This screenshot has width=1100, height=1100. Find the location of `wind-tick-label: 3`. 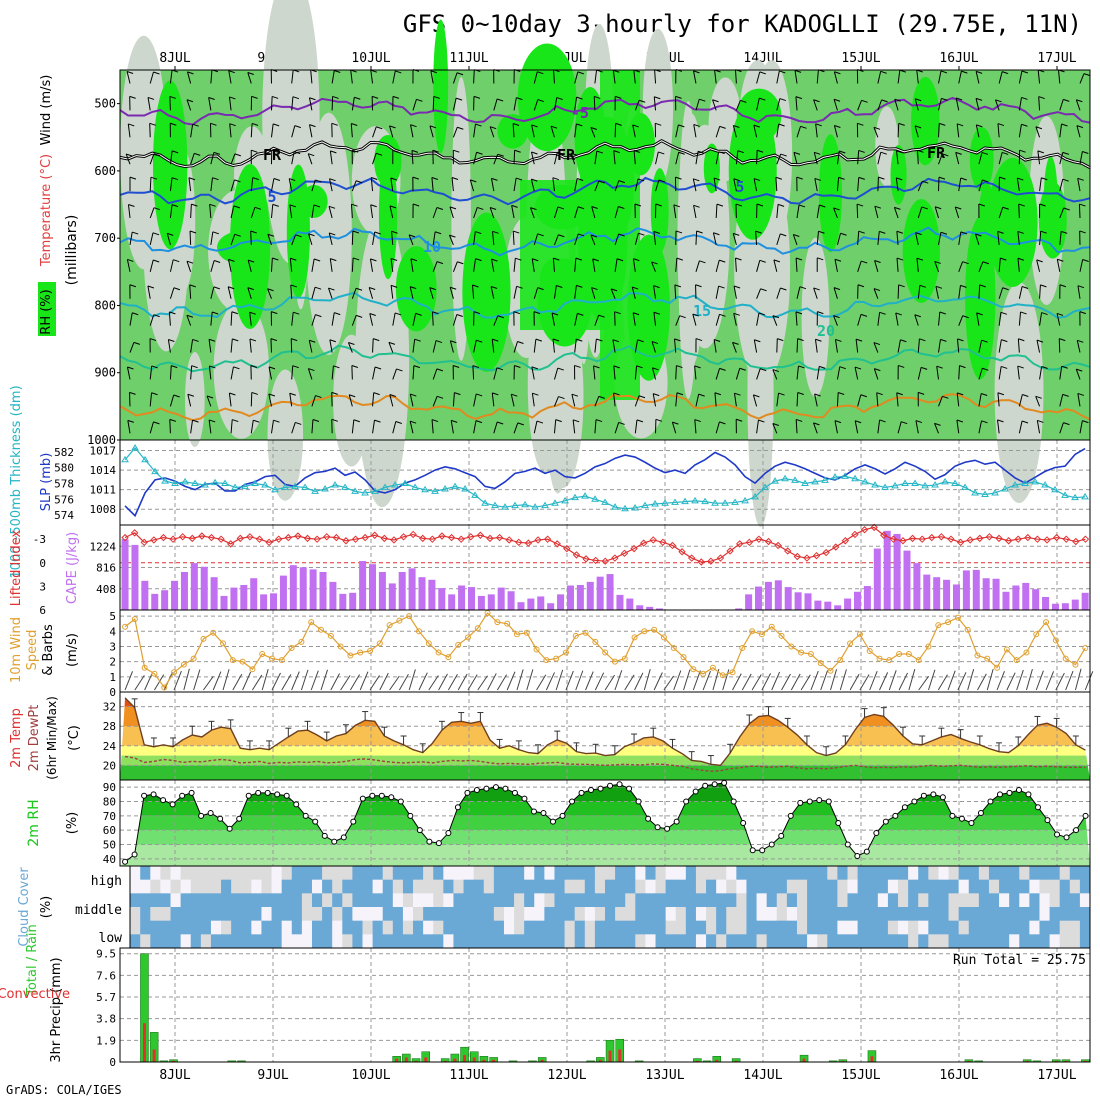

wind-tick-label: 3 is located at coordinates (112, 646).